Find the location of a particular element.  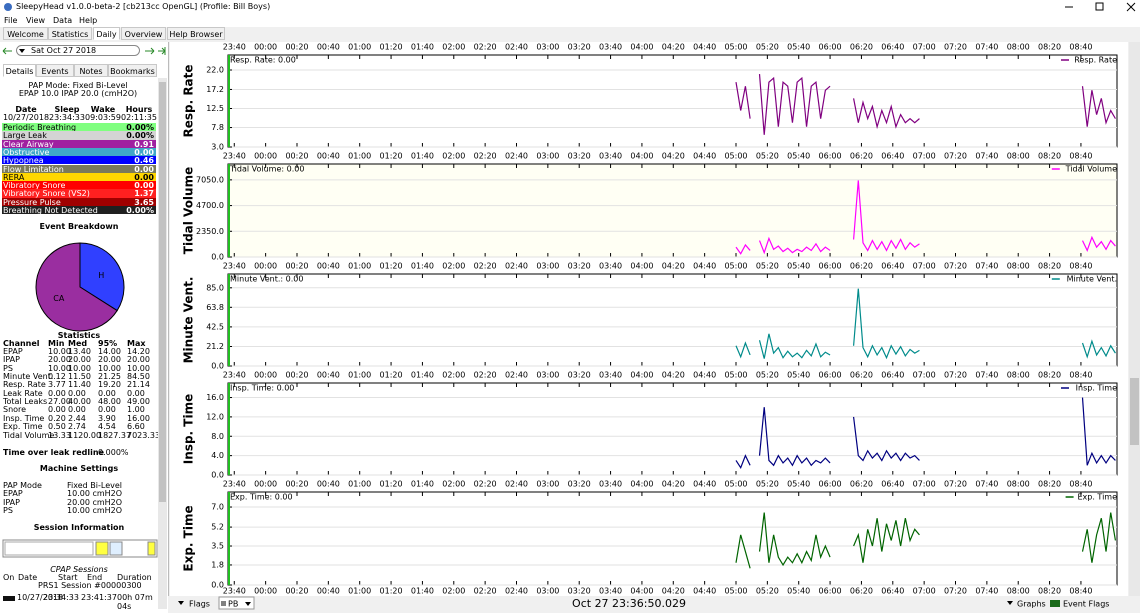

date-nav-icons is located at coordinates (84, 51).